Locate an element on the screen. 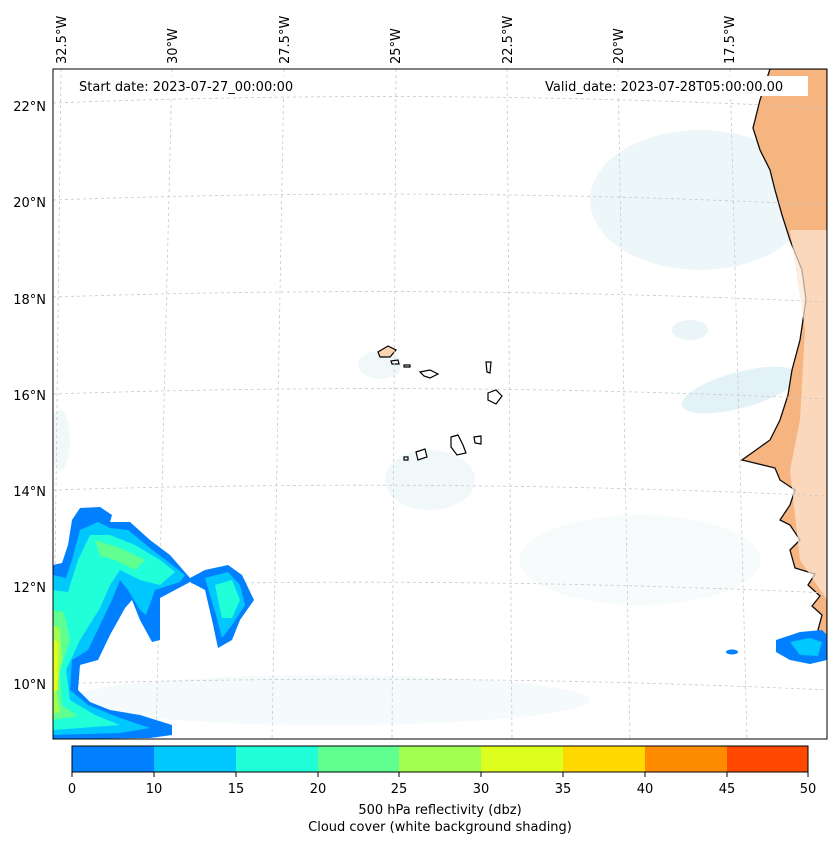 The height and width of the screenshot is (843, 837). colorbar-frame is located at coordinates (440, 759).